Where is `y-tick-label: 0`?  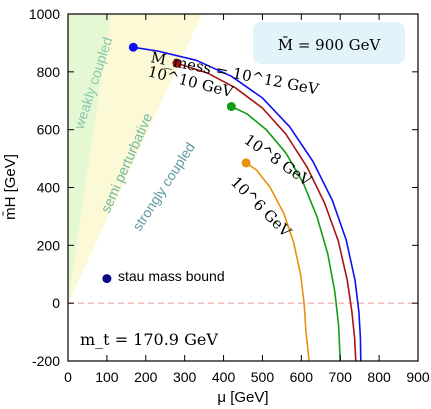
y-tick-label: 0 is located at coordinates (56, 303).